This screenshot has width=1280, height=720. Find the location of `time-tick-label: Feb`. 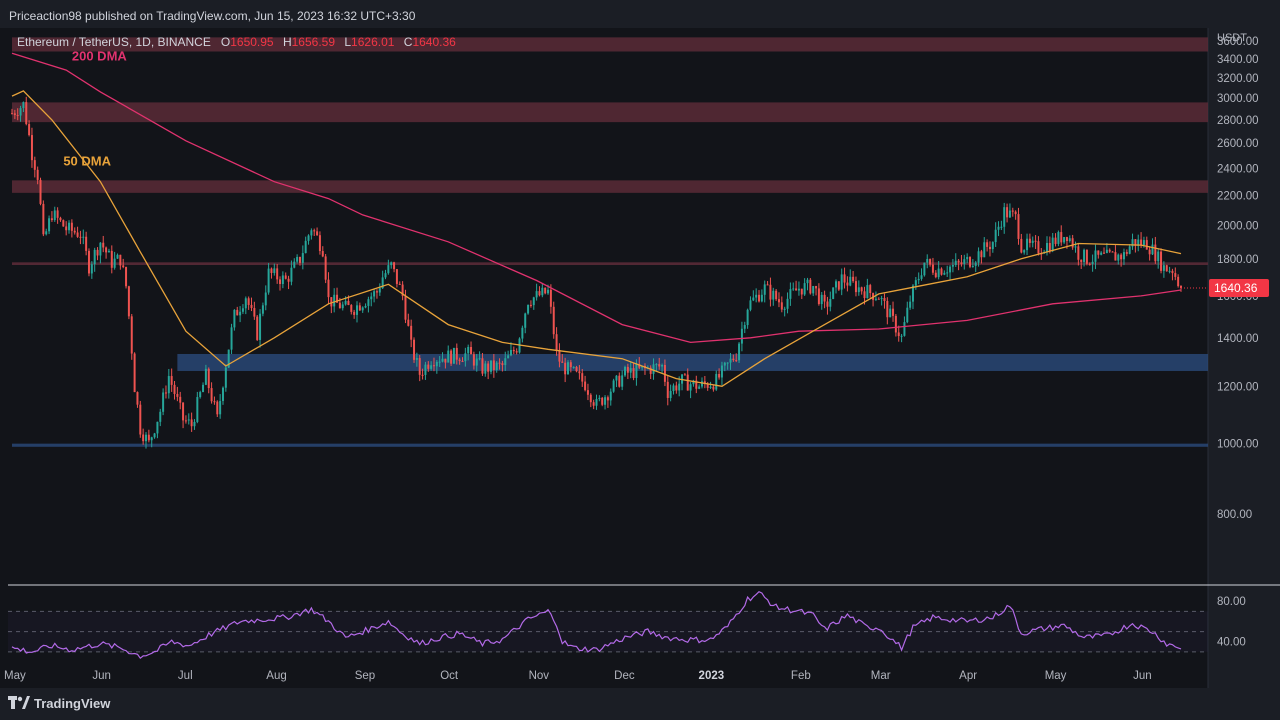

time-tick-label: Feb is located at coordinates (801, 676).